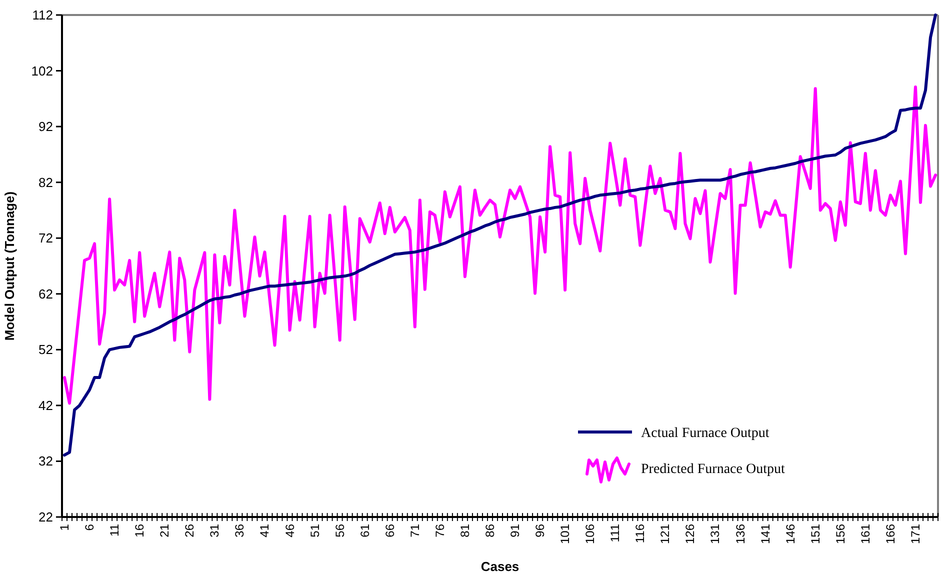 This screenshot has width=948, height=578. I want to click on x-tick-label: 76, so click(439, 531).